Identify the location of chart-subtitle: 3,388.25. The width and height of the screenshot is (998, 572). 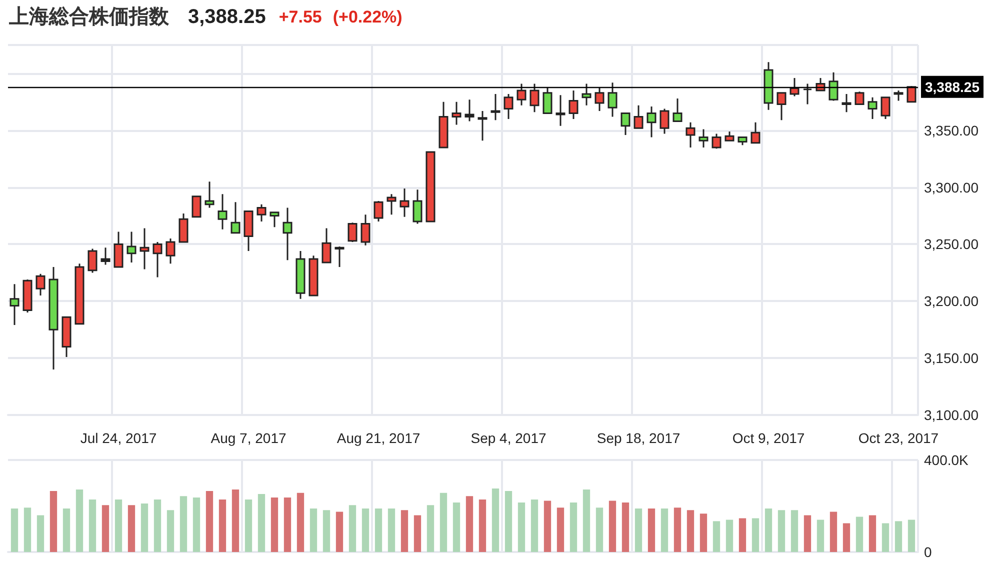
(227, 17).